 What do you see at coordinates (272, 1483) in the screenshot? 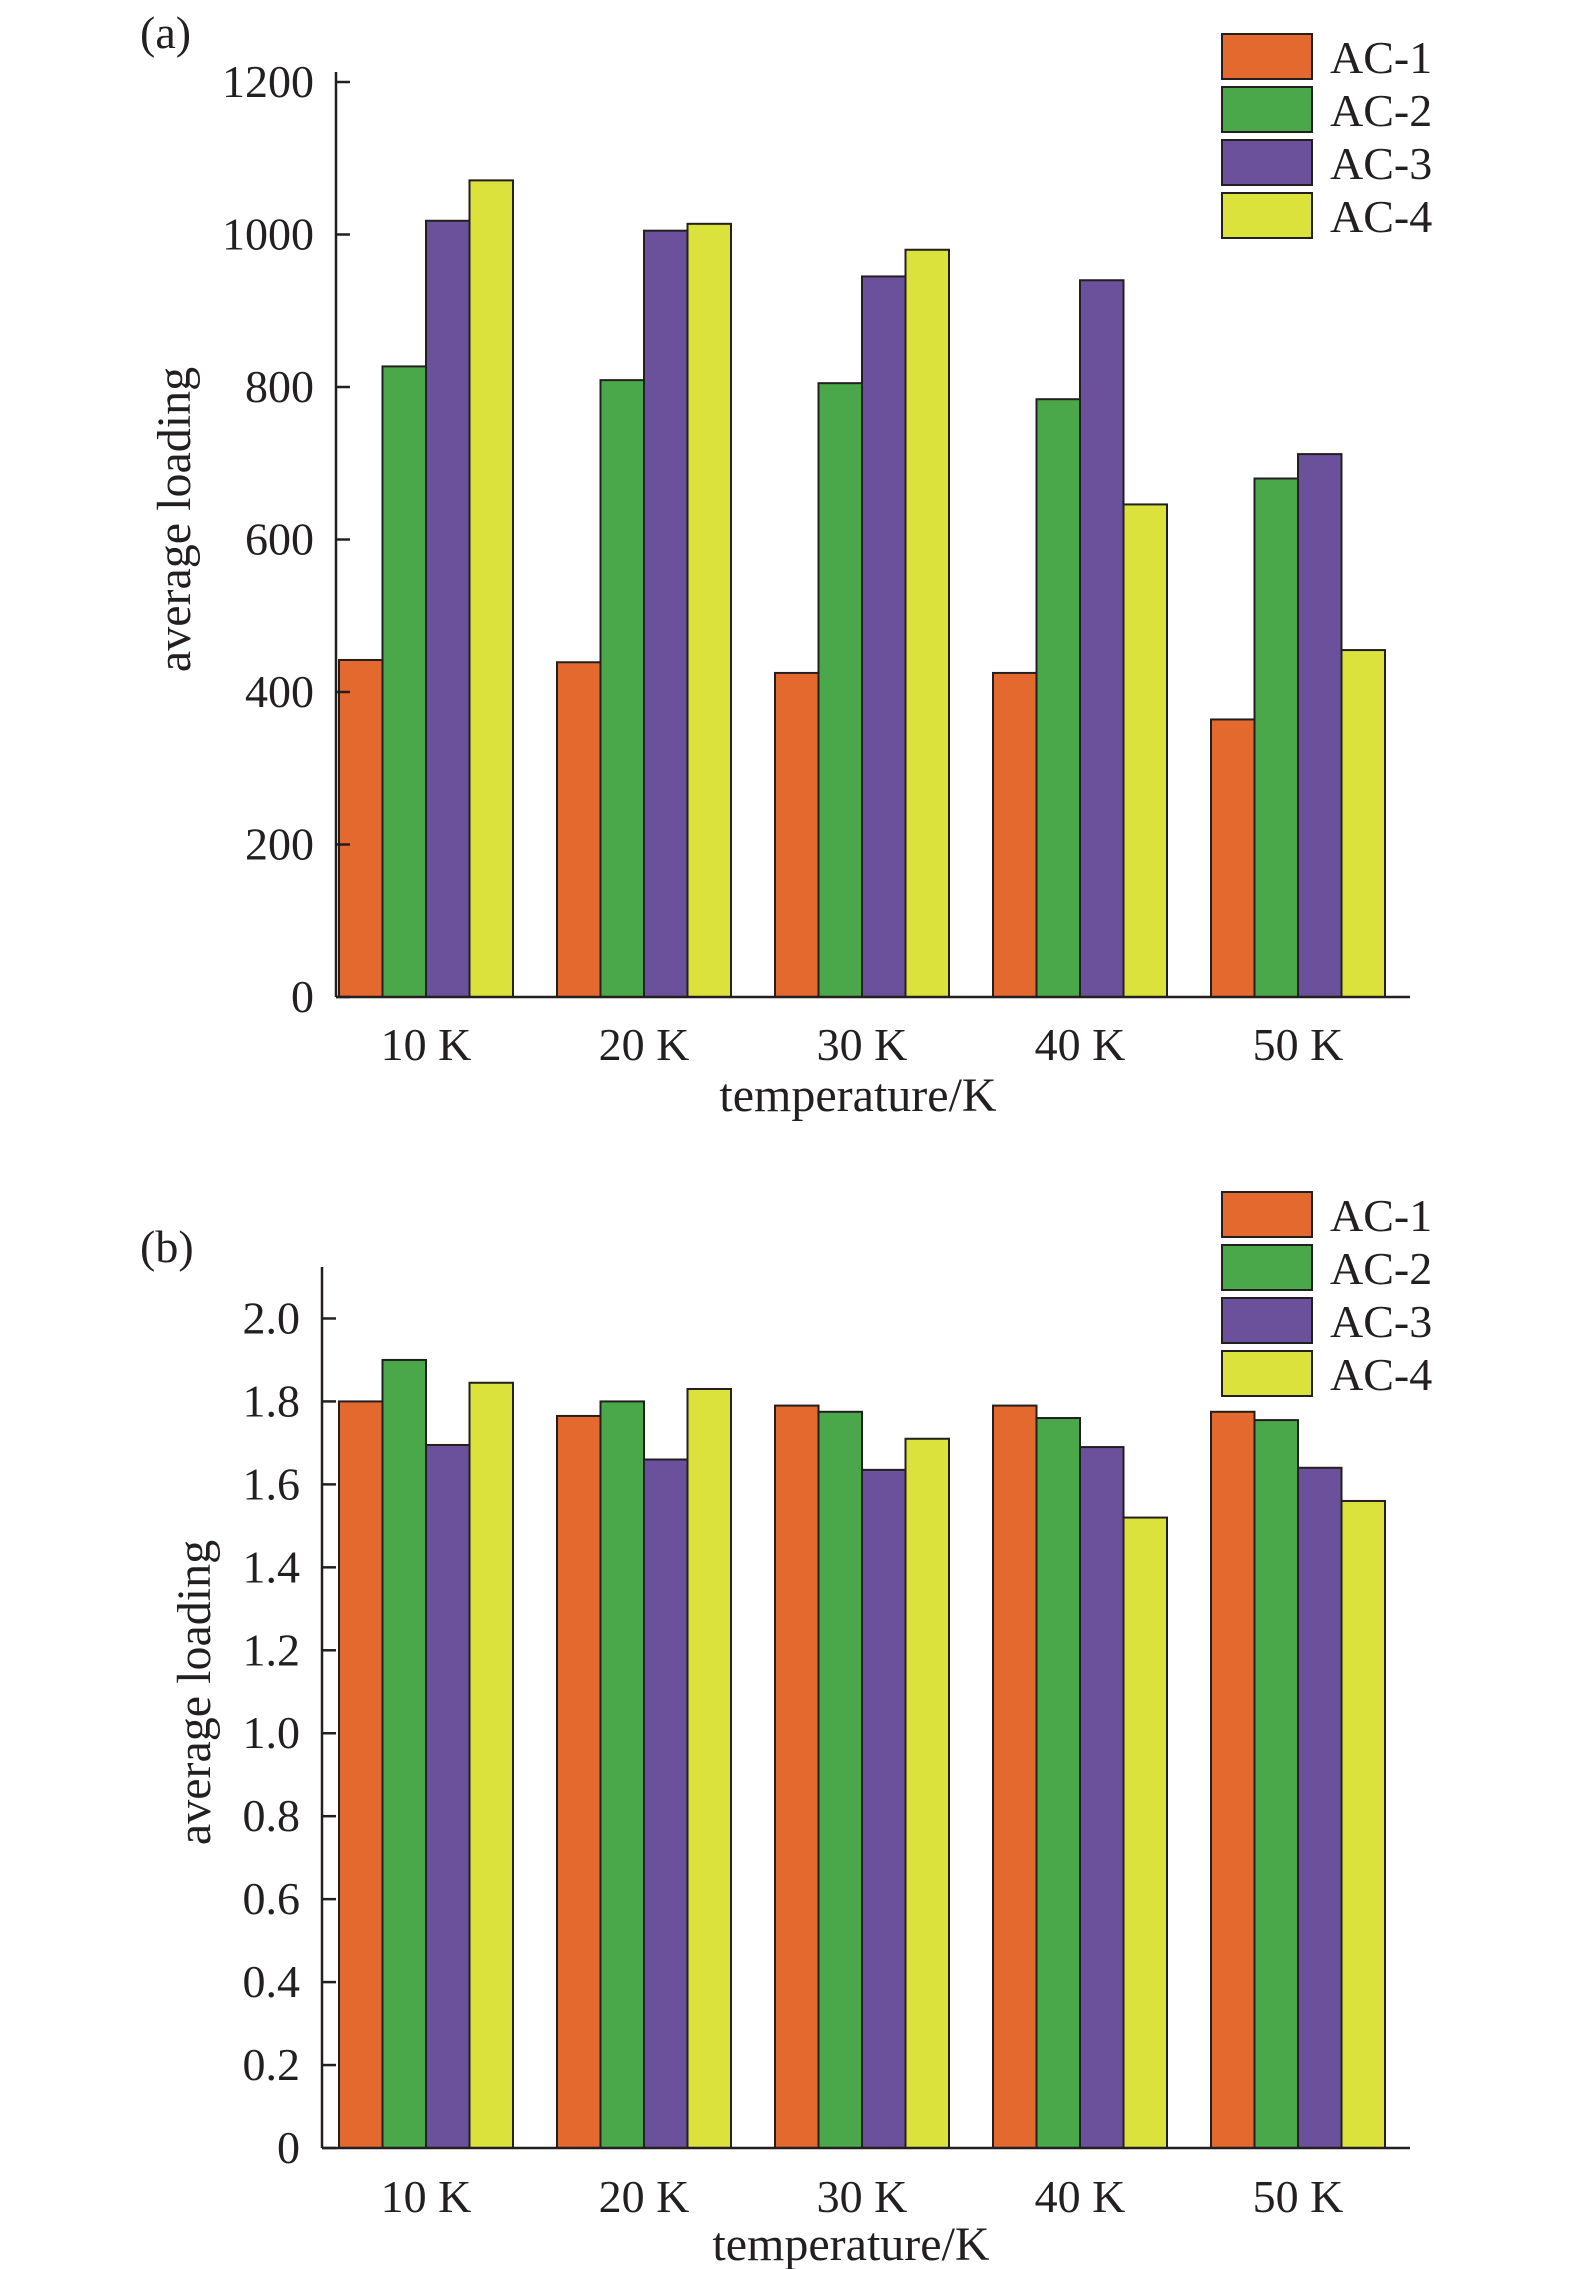
I see `y-tick-label: 1.6` at bounding box center [272, 1483].